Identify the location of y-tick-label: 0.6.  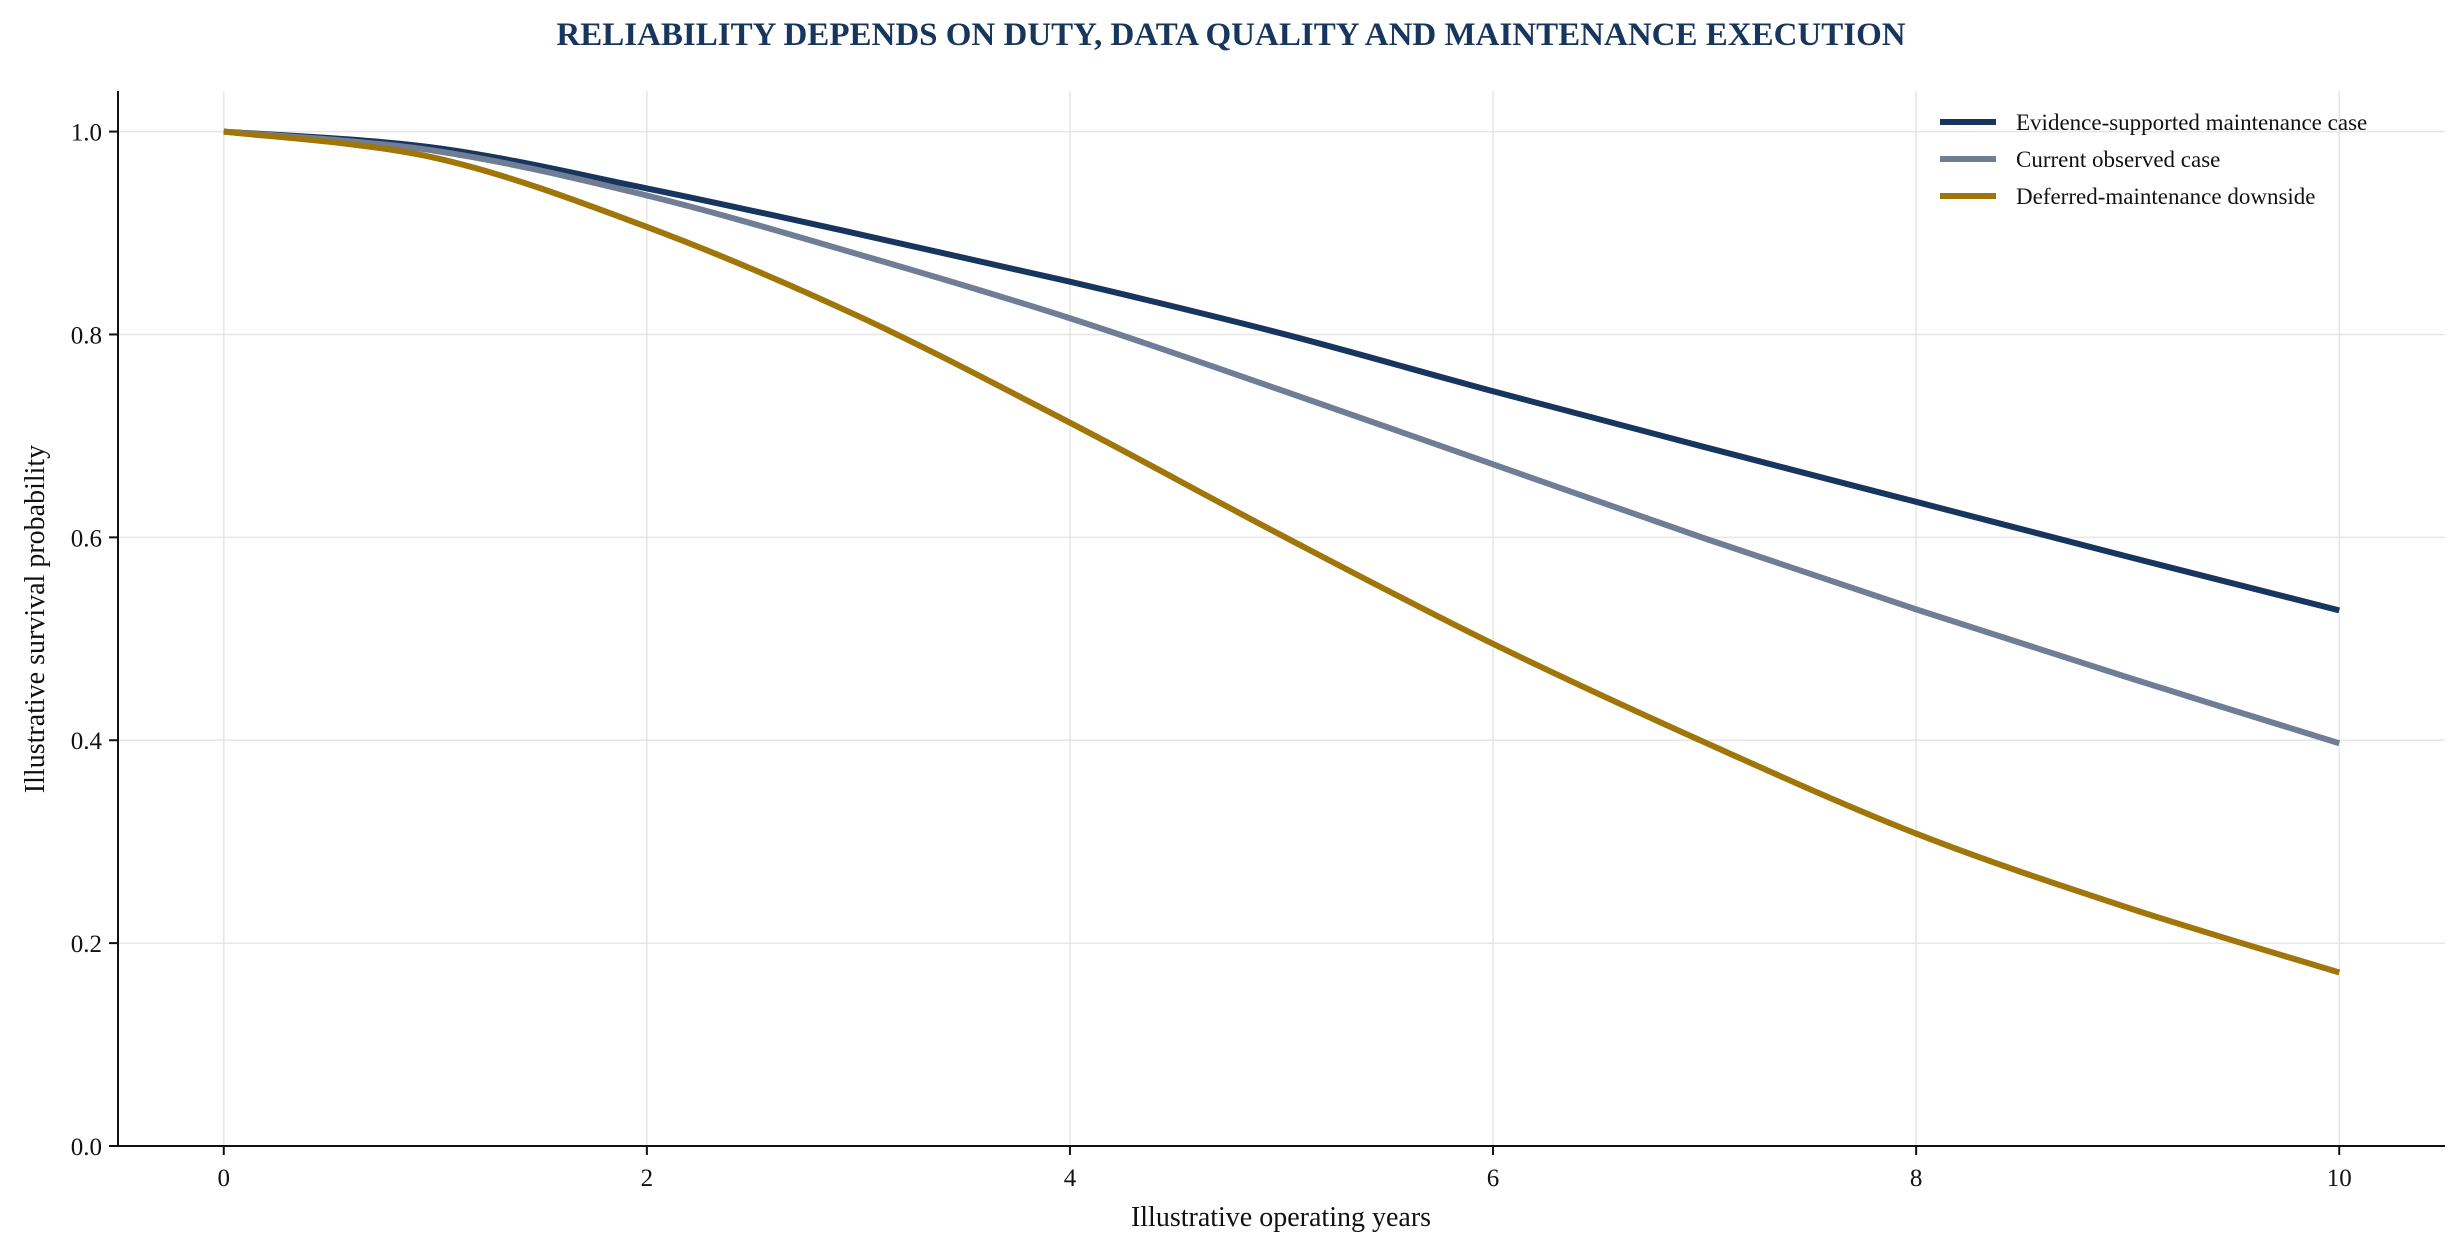
(86, 538).